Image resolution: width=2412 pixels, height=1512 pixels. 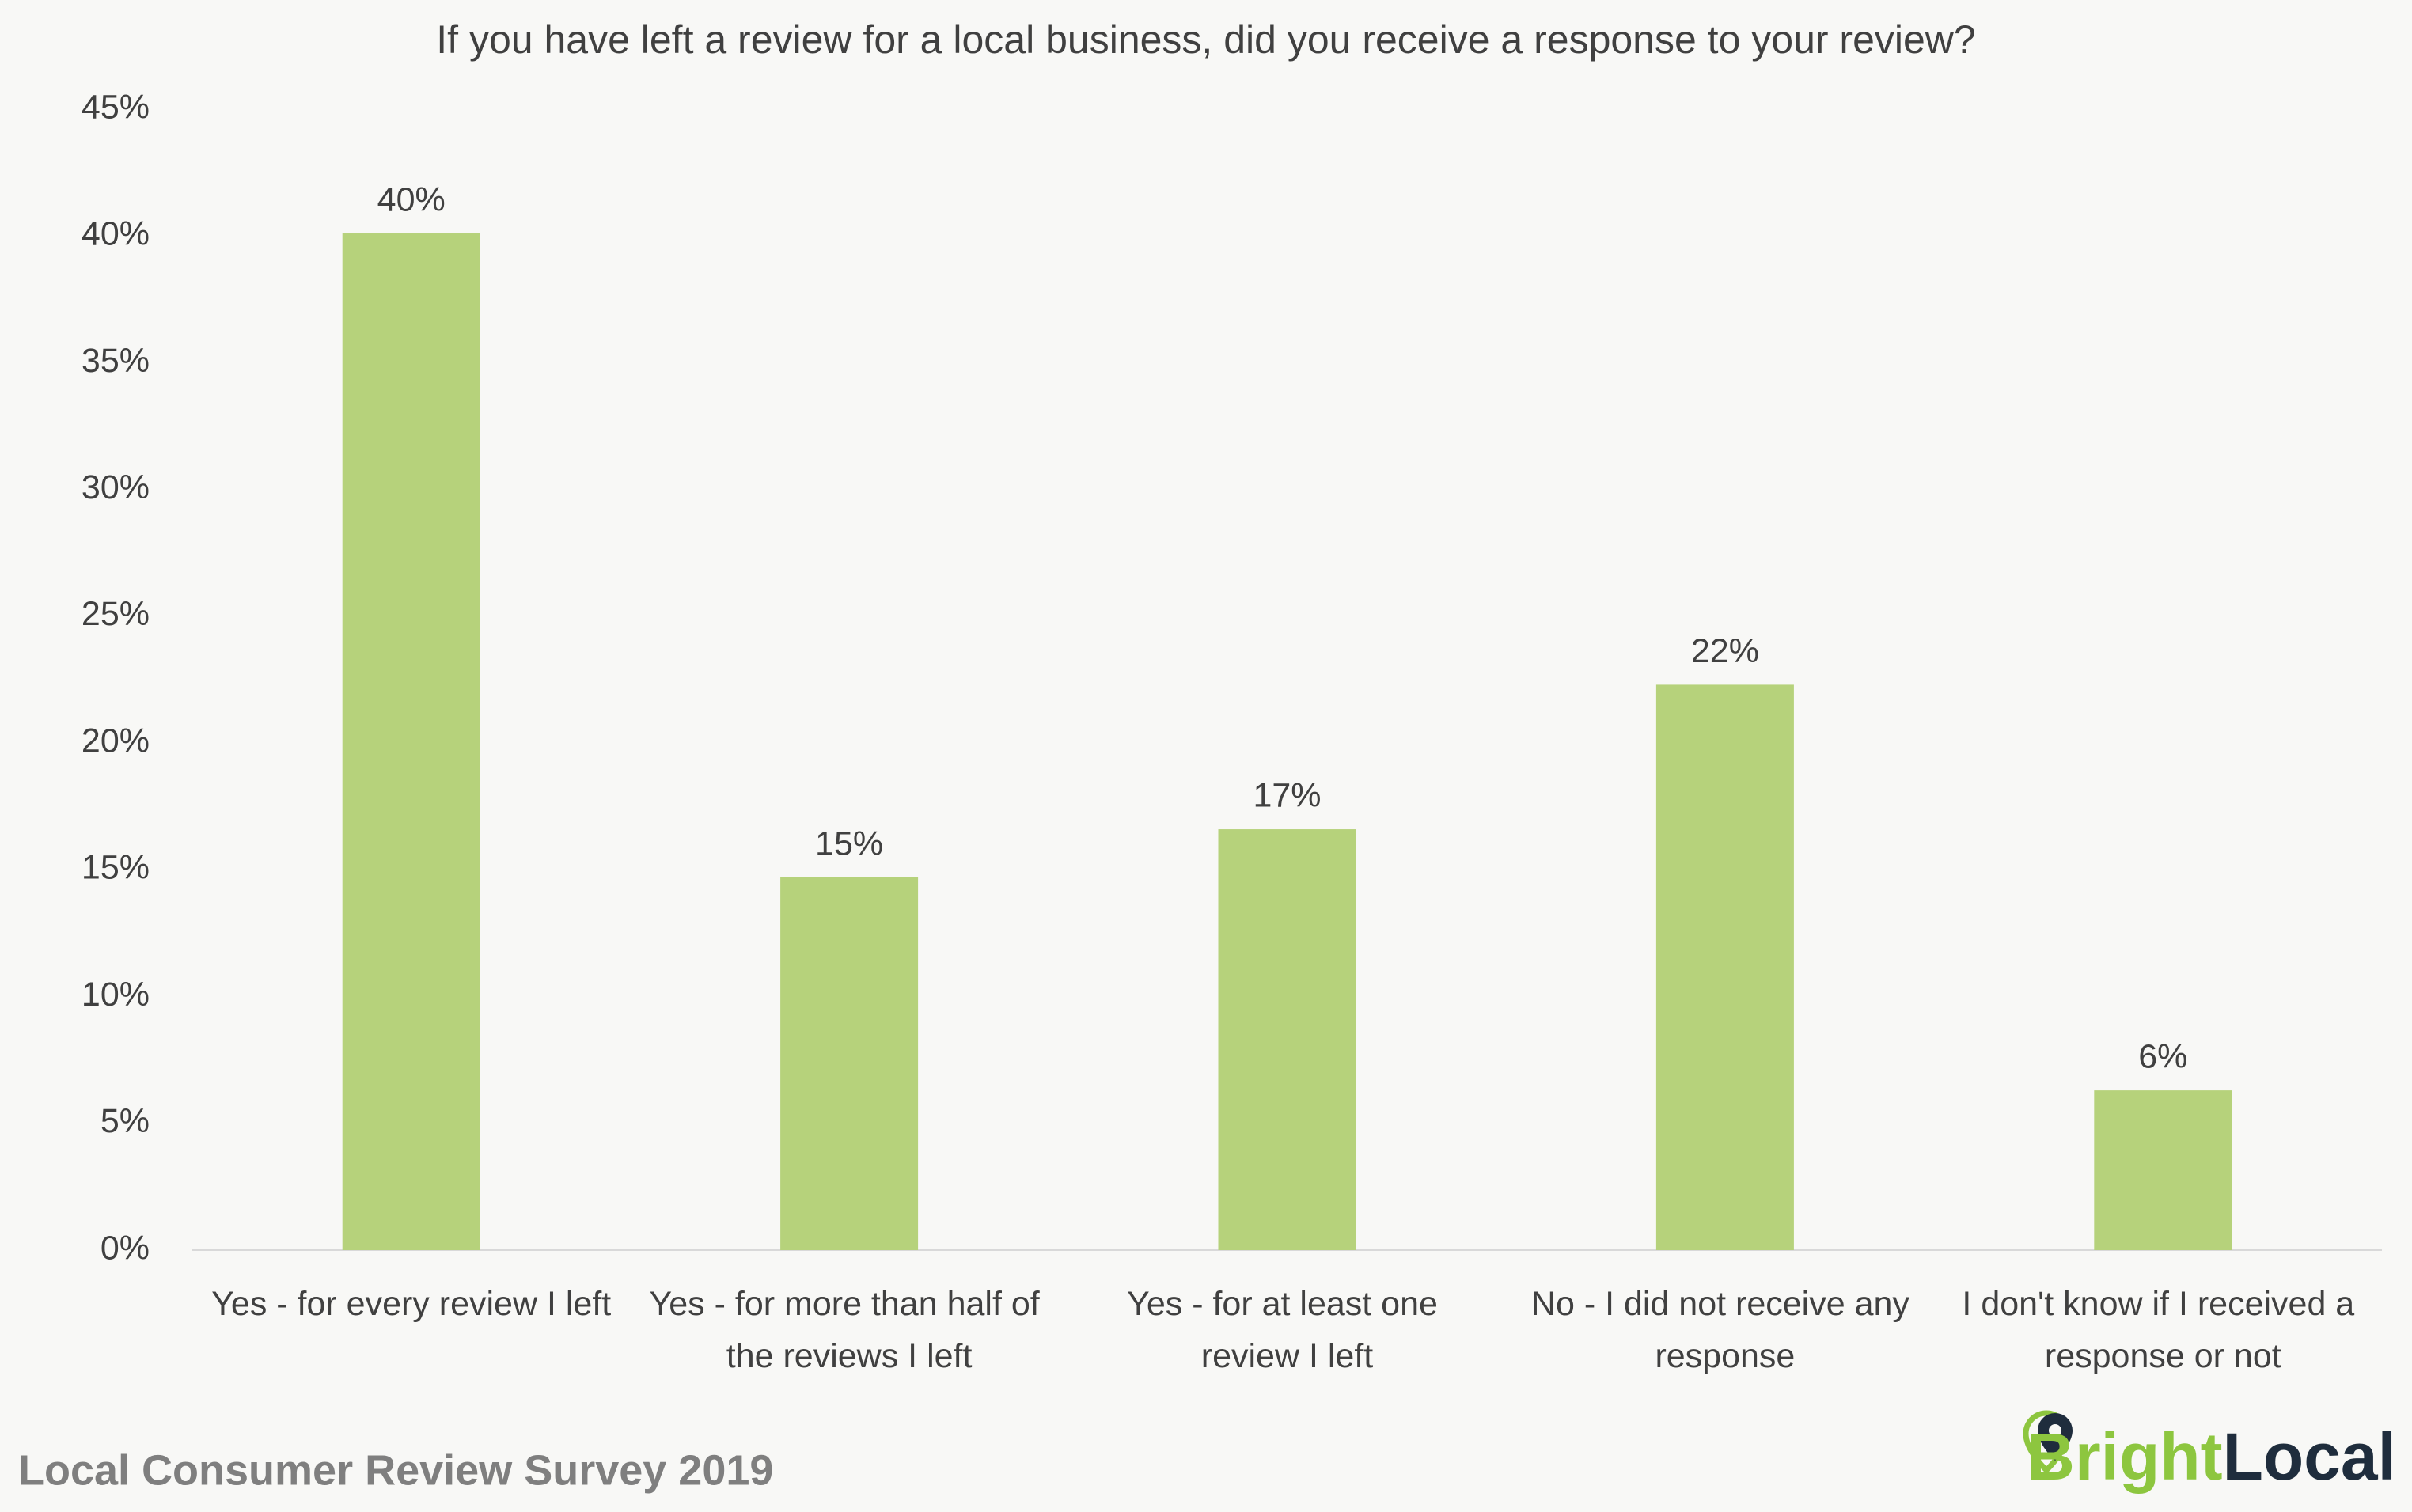 What do you see at coordinates (1287, 1330) in the screenshot?
I see `x-tick-label: Yes - for at least one review I left` at bounding box center [1287, 1330].